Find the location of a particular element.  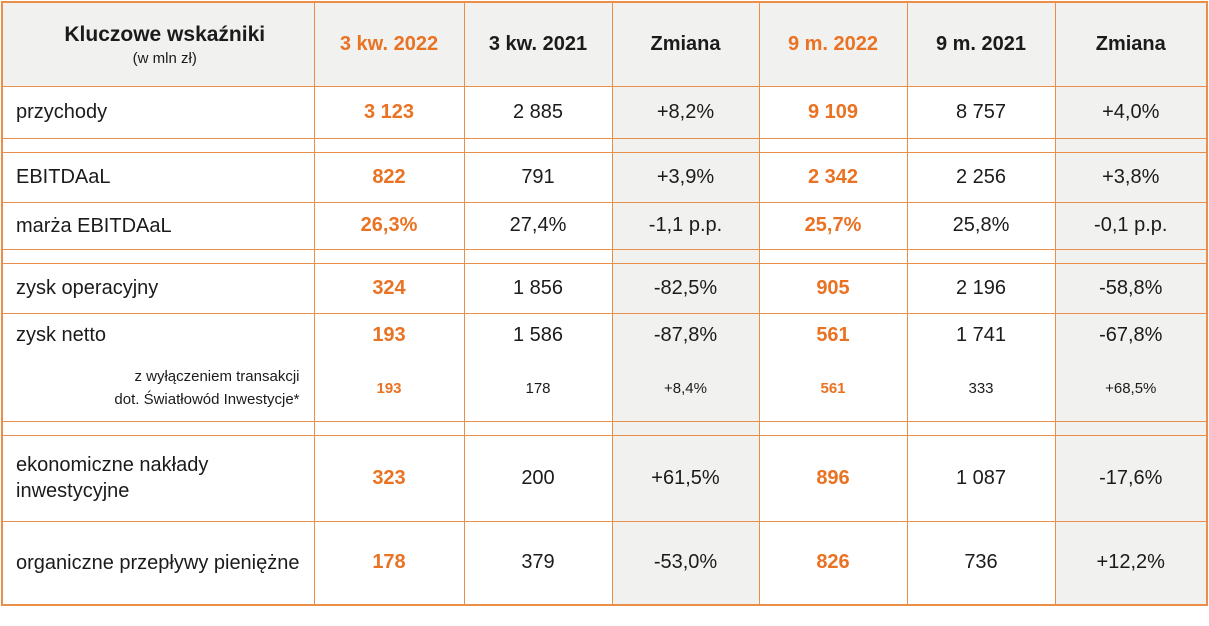

cell-3kw2021: 1 856 is located at coordinates (538, 288).